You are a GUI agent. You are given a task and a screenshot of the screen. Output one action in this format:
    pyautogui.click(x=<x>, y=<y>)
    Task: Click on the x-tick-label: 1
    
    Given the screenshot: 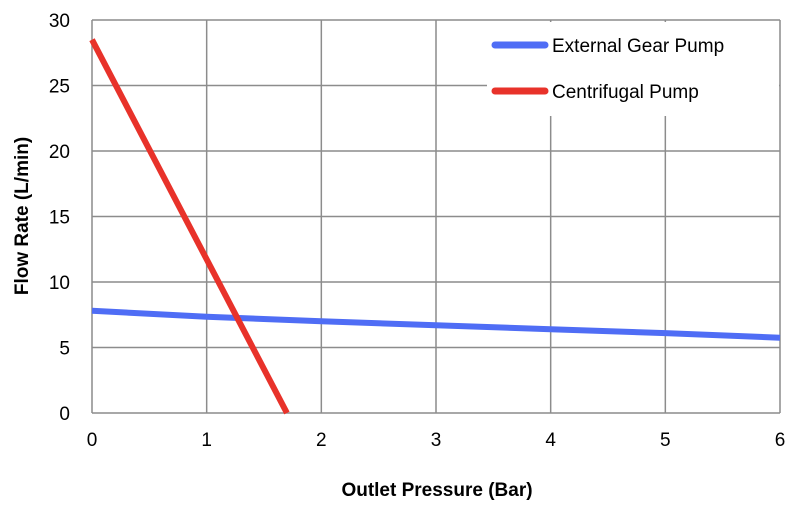 What is the action you would take?
    pyautogui.click(x=206, y=440)
    